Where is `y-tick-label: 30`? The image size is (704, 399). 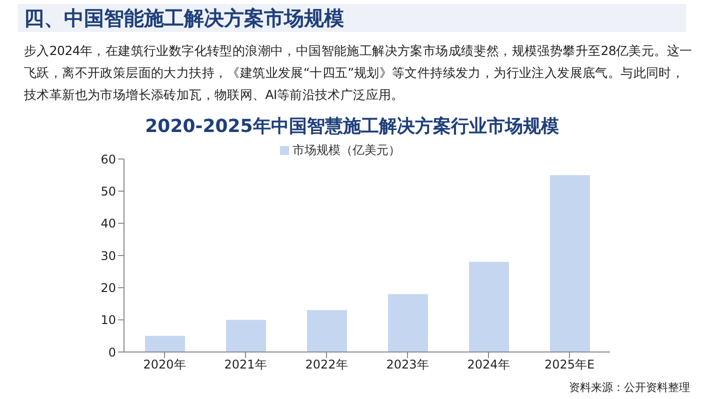
y-tick-label: 30 is located at coordinates (108, 255).